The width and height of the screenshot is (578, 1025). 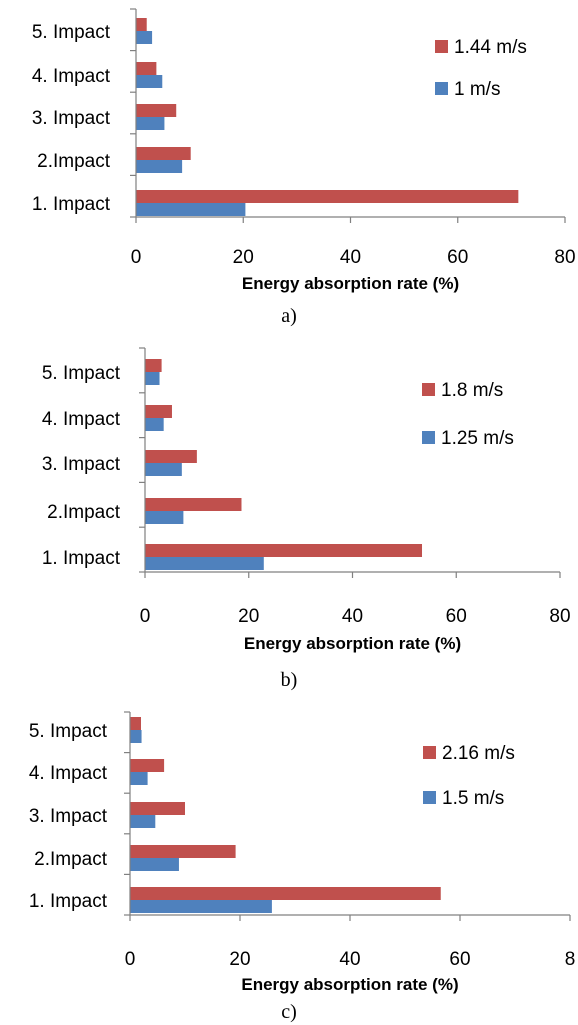 I want to click on panel-caption-1: a), so click(x=289, y=316).